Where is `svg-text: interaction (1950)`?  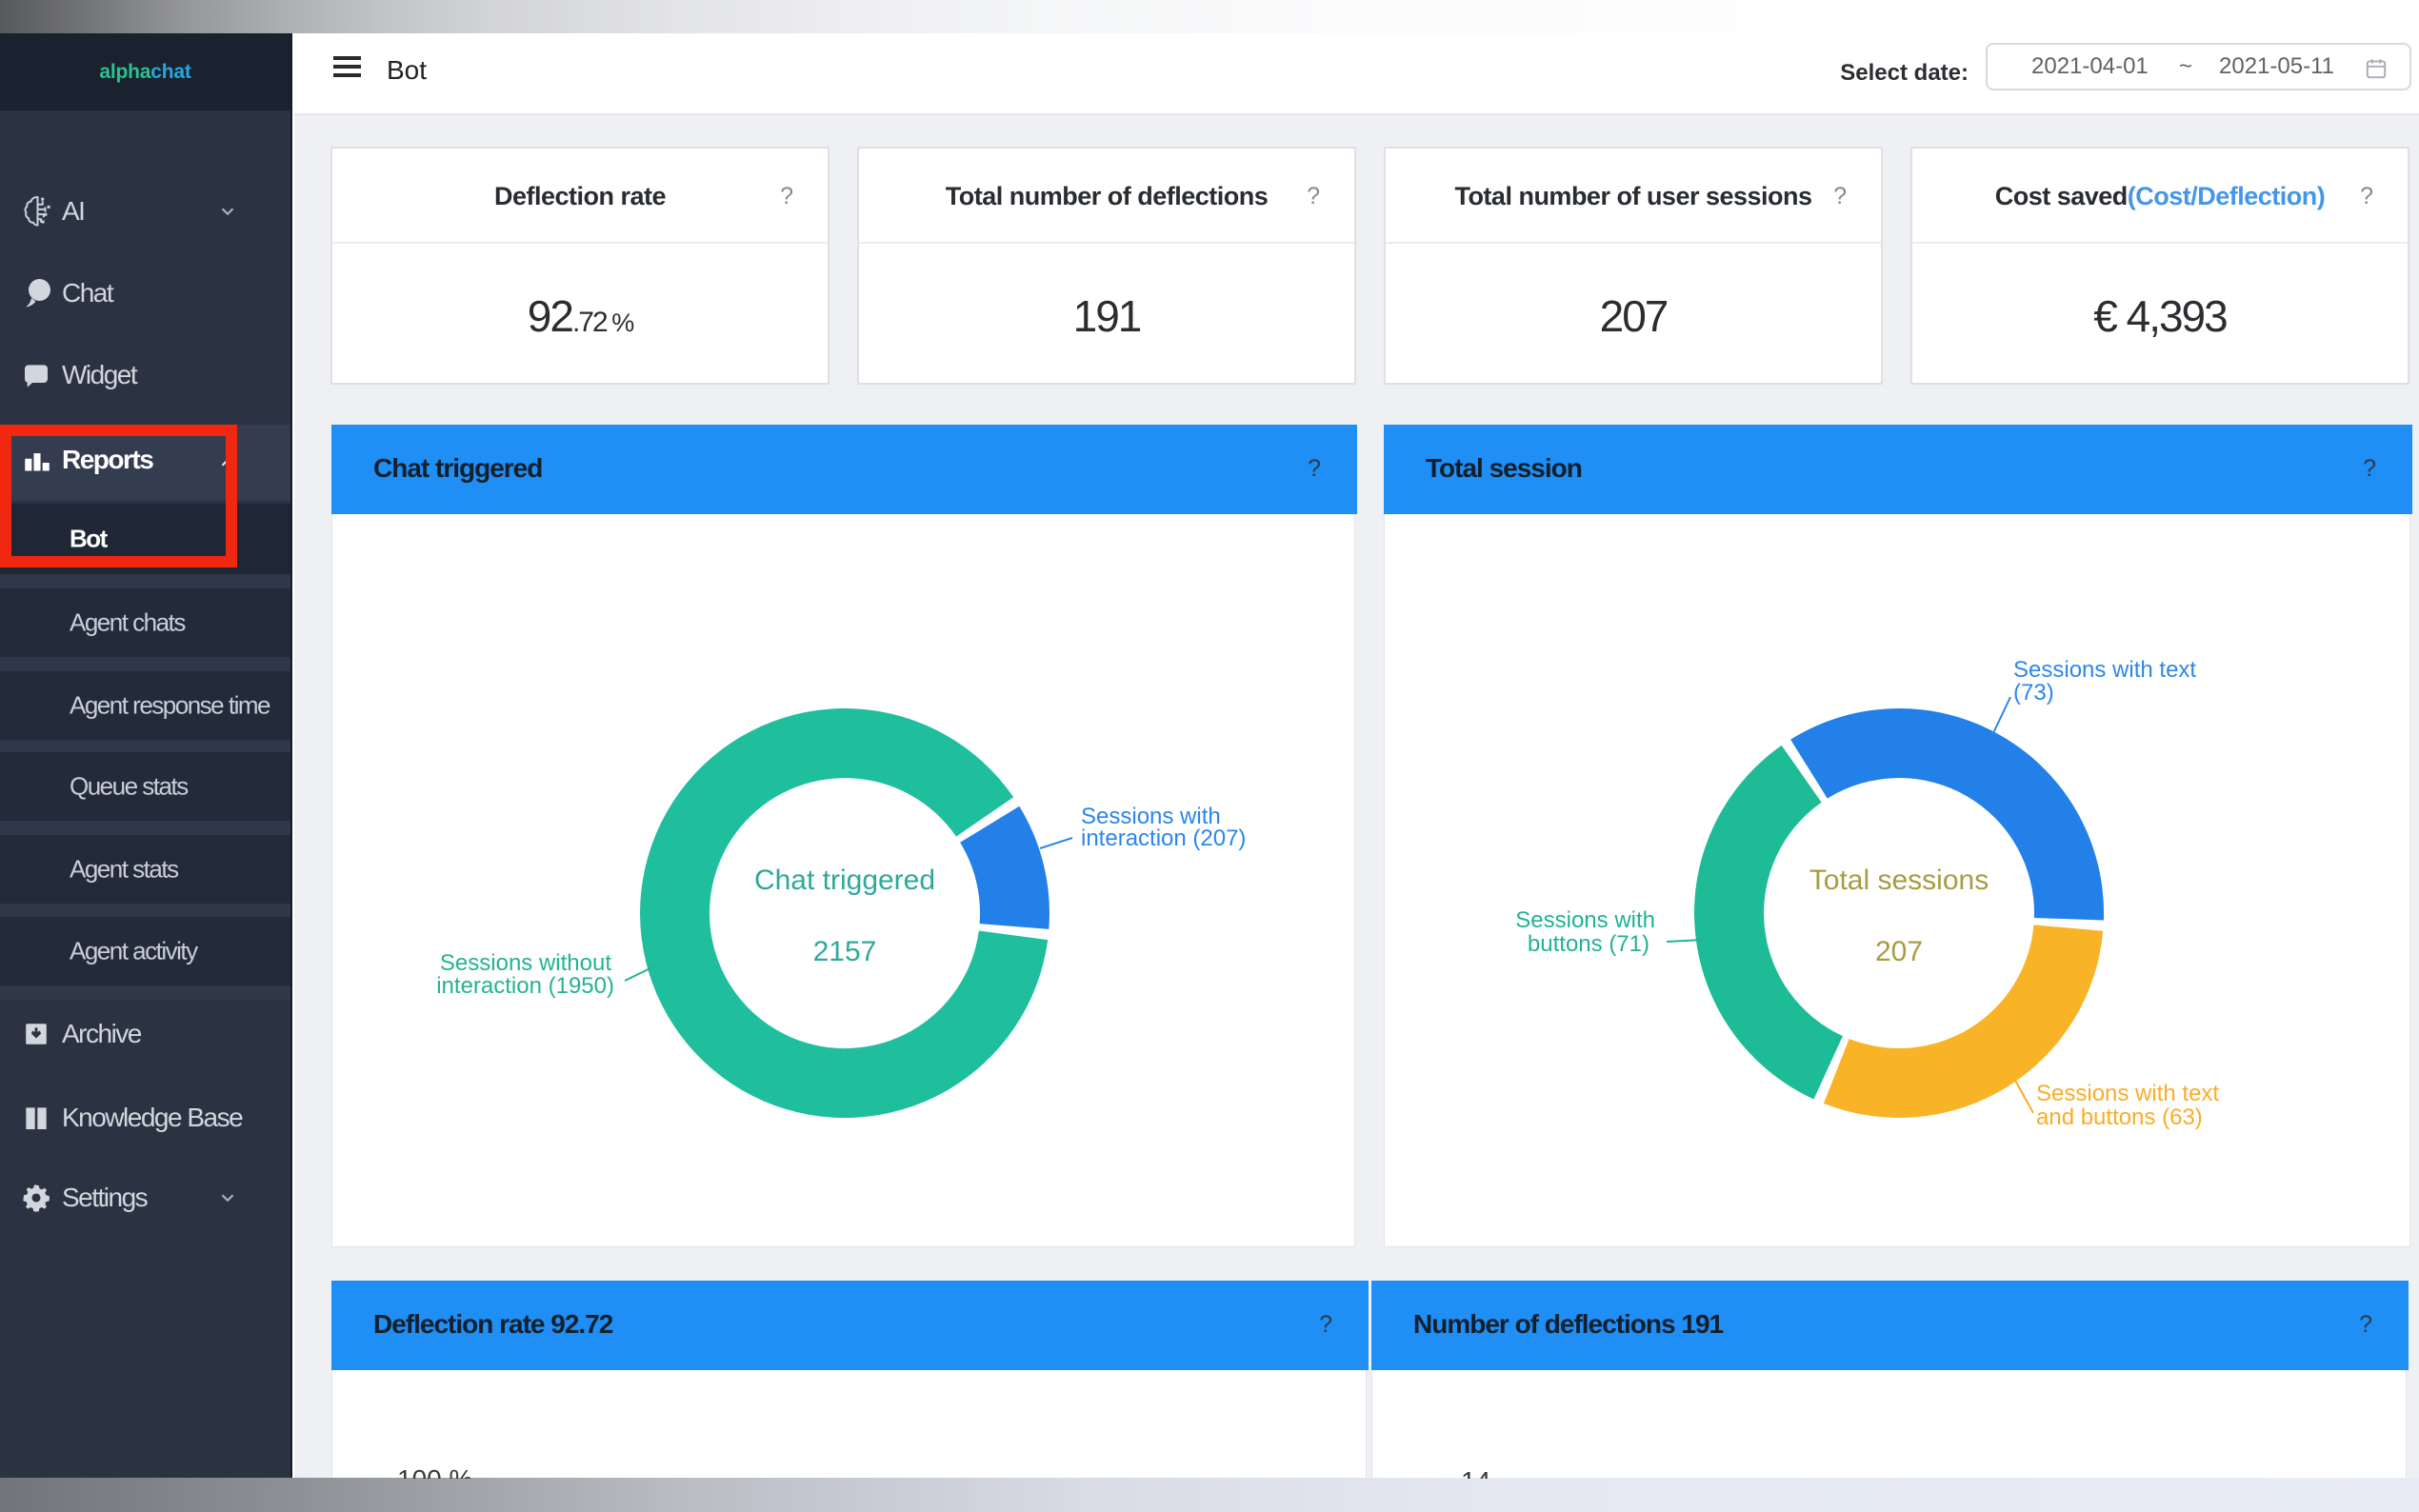 svg-text: interaction (1950) is located at coordinates (525, 986).